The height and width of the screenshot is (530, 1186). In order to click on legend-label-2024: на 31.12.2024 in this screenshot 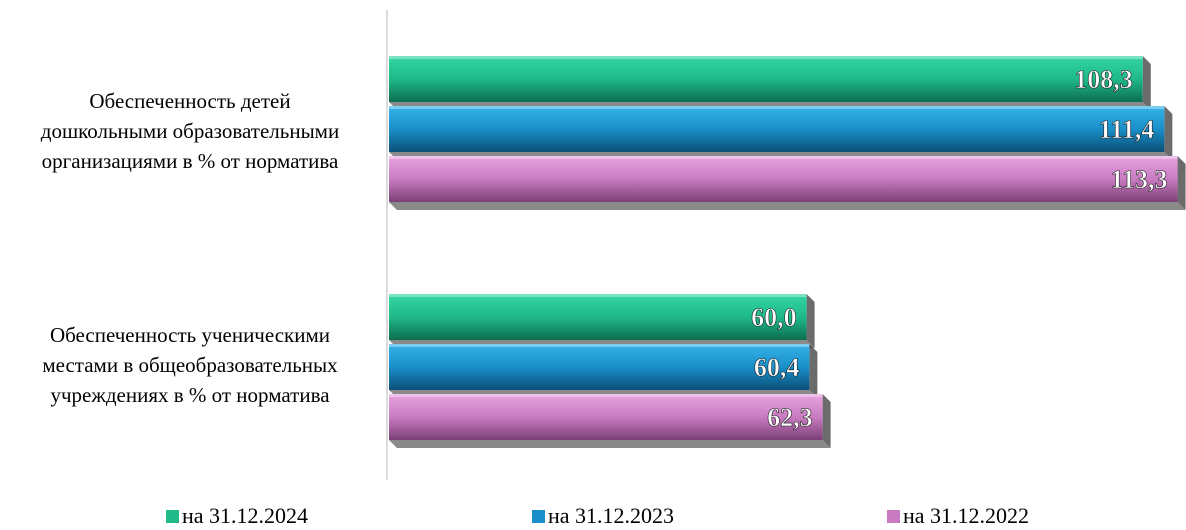, I will do `click(245, 515)`.